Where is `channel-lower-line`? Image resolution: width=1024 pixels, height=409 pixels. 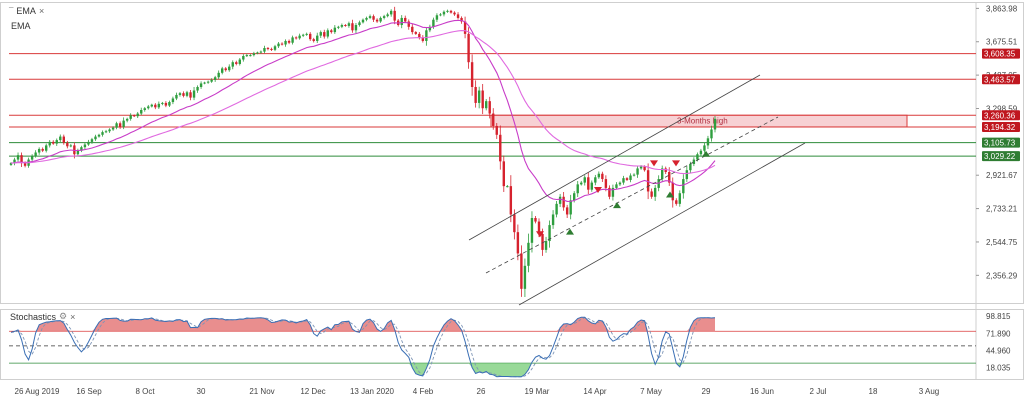 channel-lower-line is located at coordinates (662, 224).